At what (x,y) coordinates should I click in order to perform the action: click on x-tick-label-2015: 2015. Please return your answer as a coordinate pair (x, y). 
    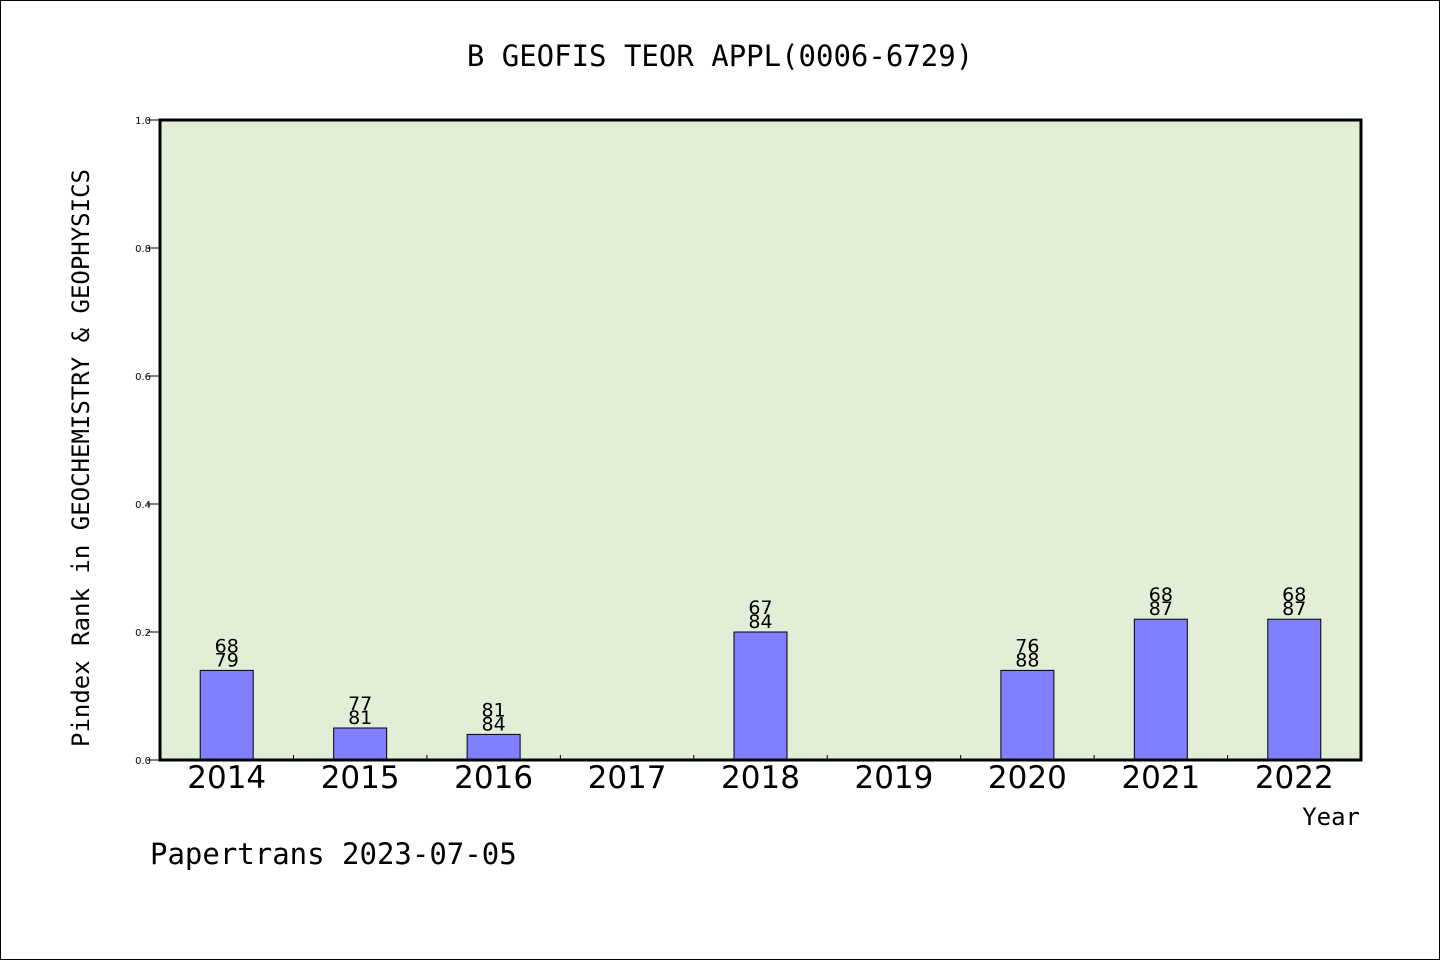
    Looking at the image, I should click on (360, 778).